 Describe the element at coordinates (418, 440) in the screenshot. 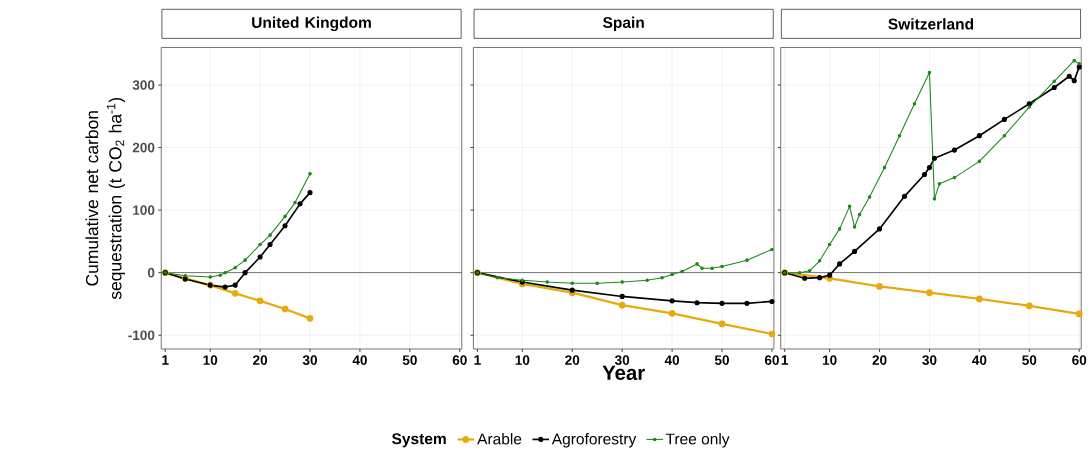

I see `legend-title: System` at that location.